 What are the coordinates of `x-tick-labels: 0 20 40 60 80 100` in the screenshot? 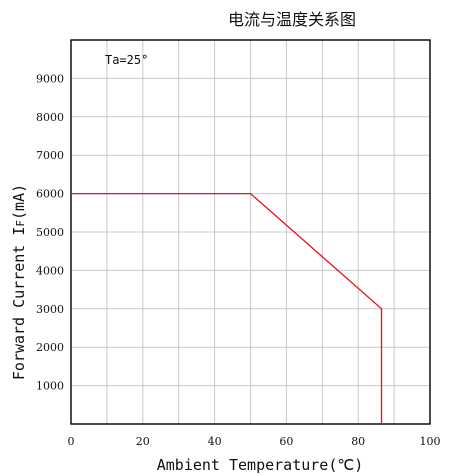 It's located at (254, 441).